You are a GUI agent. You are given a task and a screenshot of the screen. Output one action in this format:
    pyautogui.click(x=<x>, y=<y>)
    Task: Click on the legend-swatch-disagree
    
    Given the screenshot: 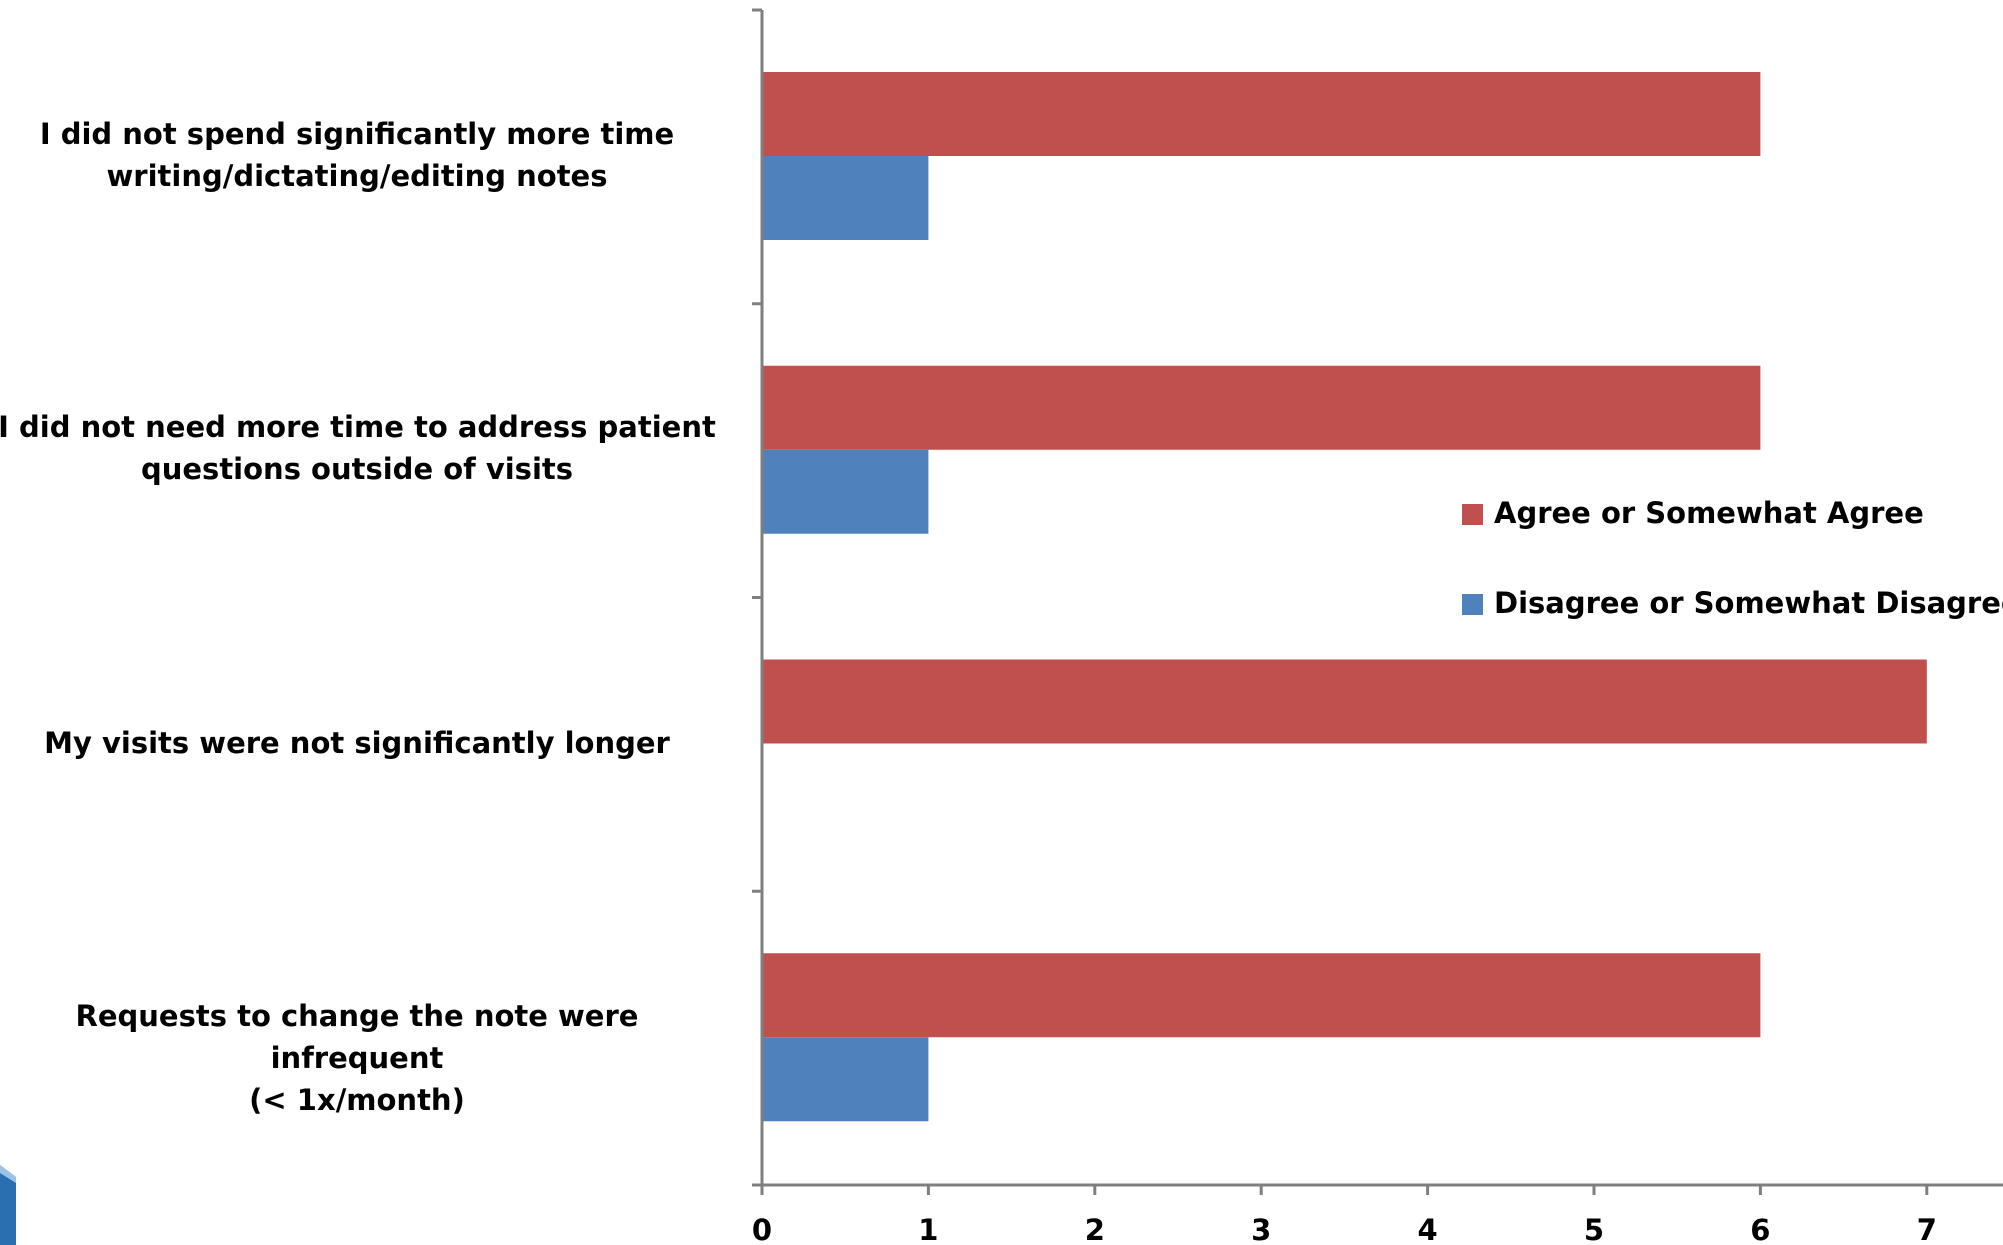 What is the action you would take?
    pyautogui.click(x=1472, y=604)
    